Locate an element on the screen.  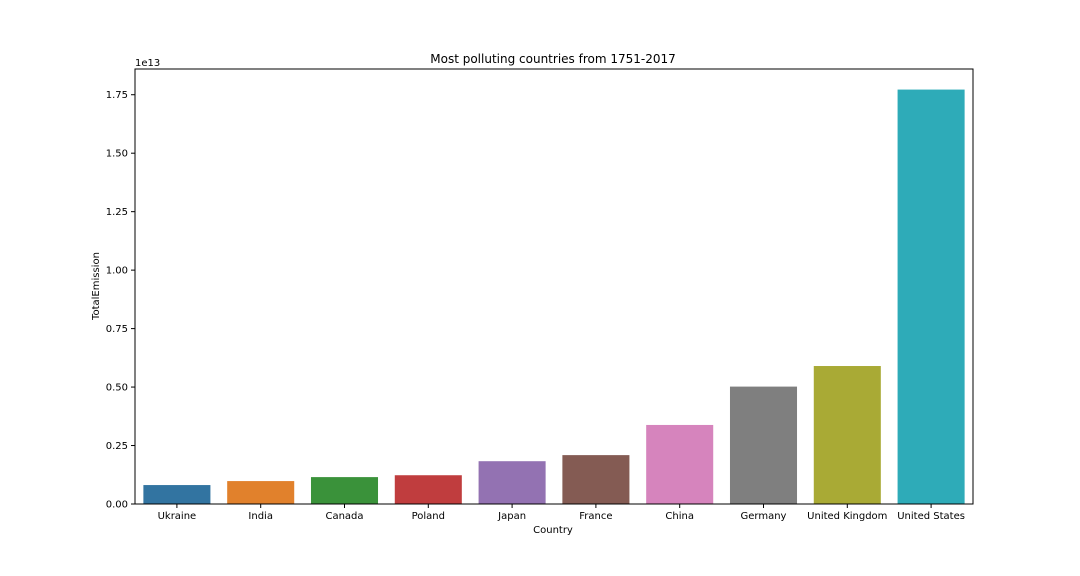
x-tick-label: Poland is located at coordinates (428, 516).